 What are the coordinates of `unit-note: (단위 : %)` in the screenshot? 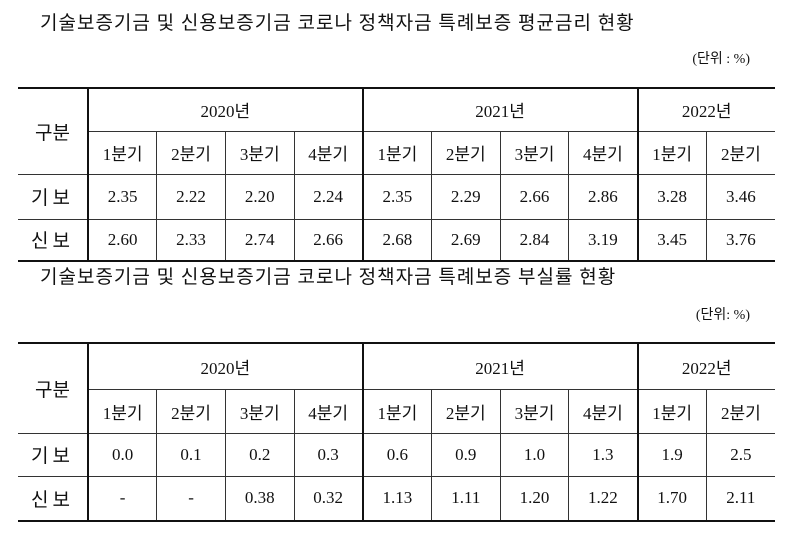 It's located at (721, 59).